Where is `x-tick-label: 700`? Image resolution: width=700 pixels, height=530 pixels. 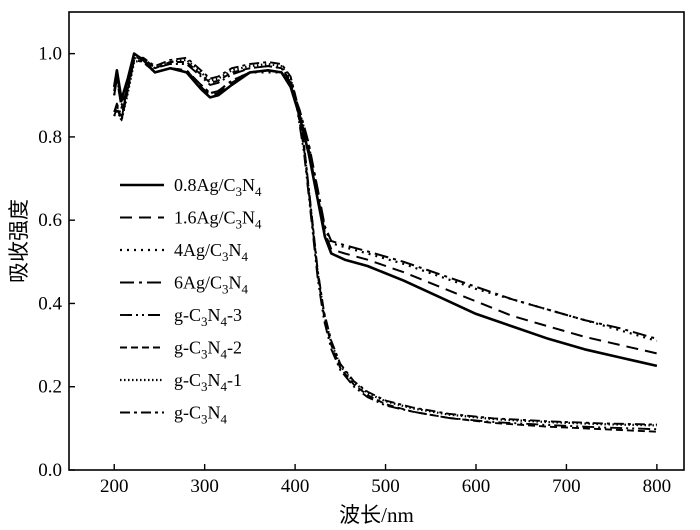 x-tick-label: 700 is located at coordinates (566, 486).